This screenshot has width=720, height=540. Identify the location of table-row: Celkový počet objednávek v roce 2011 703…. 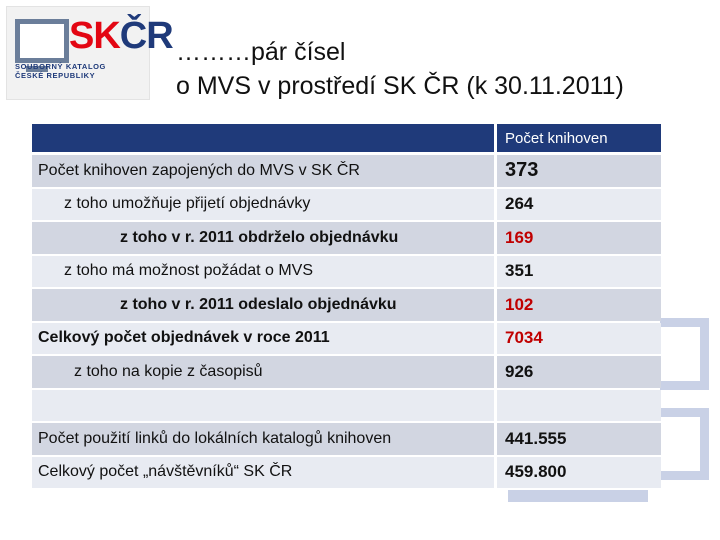
(346, 338).